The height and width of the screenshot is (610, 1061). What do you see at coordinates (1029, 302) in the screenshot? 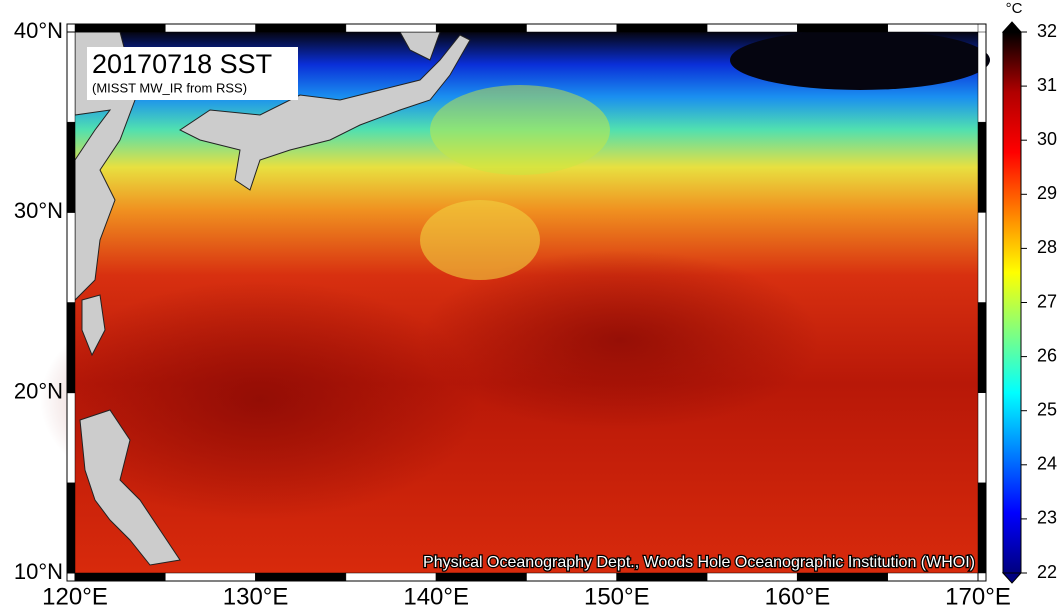
I see `colorbar: 22 23 24 25 26 27 28 29 30 31 32` at bounding box center [1029, 302].